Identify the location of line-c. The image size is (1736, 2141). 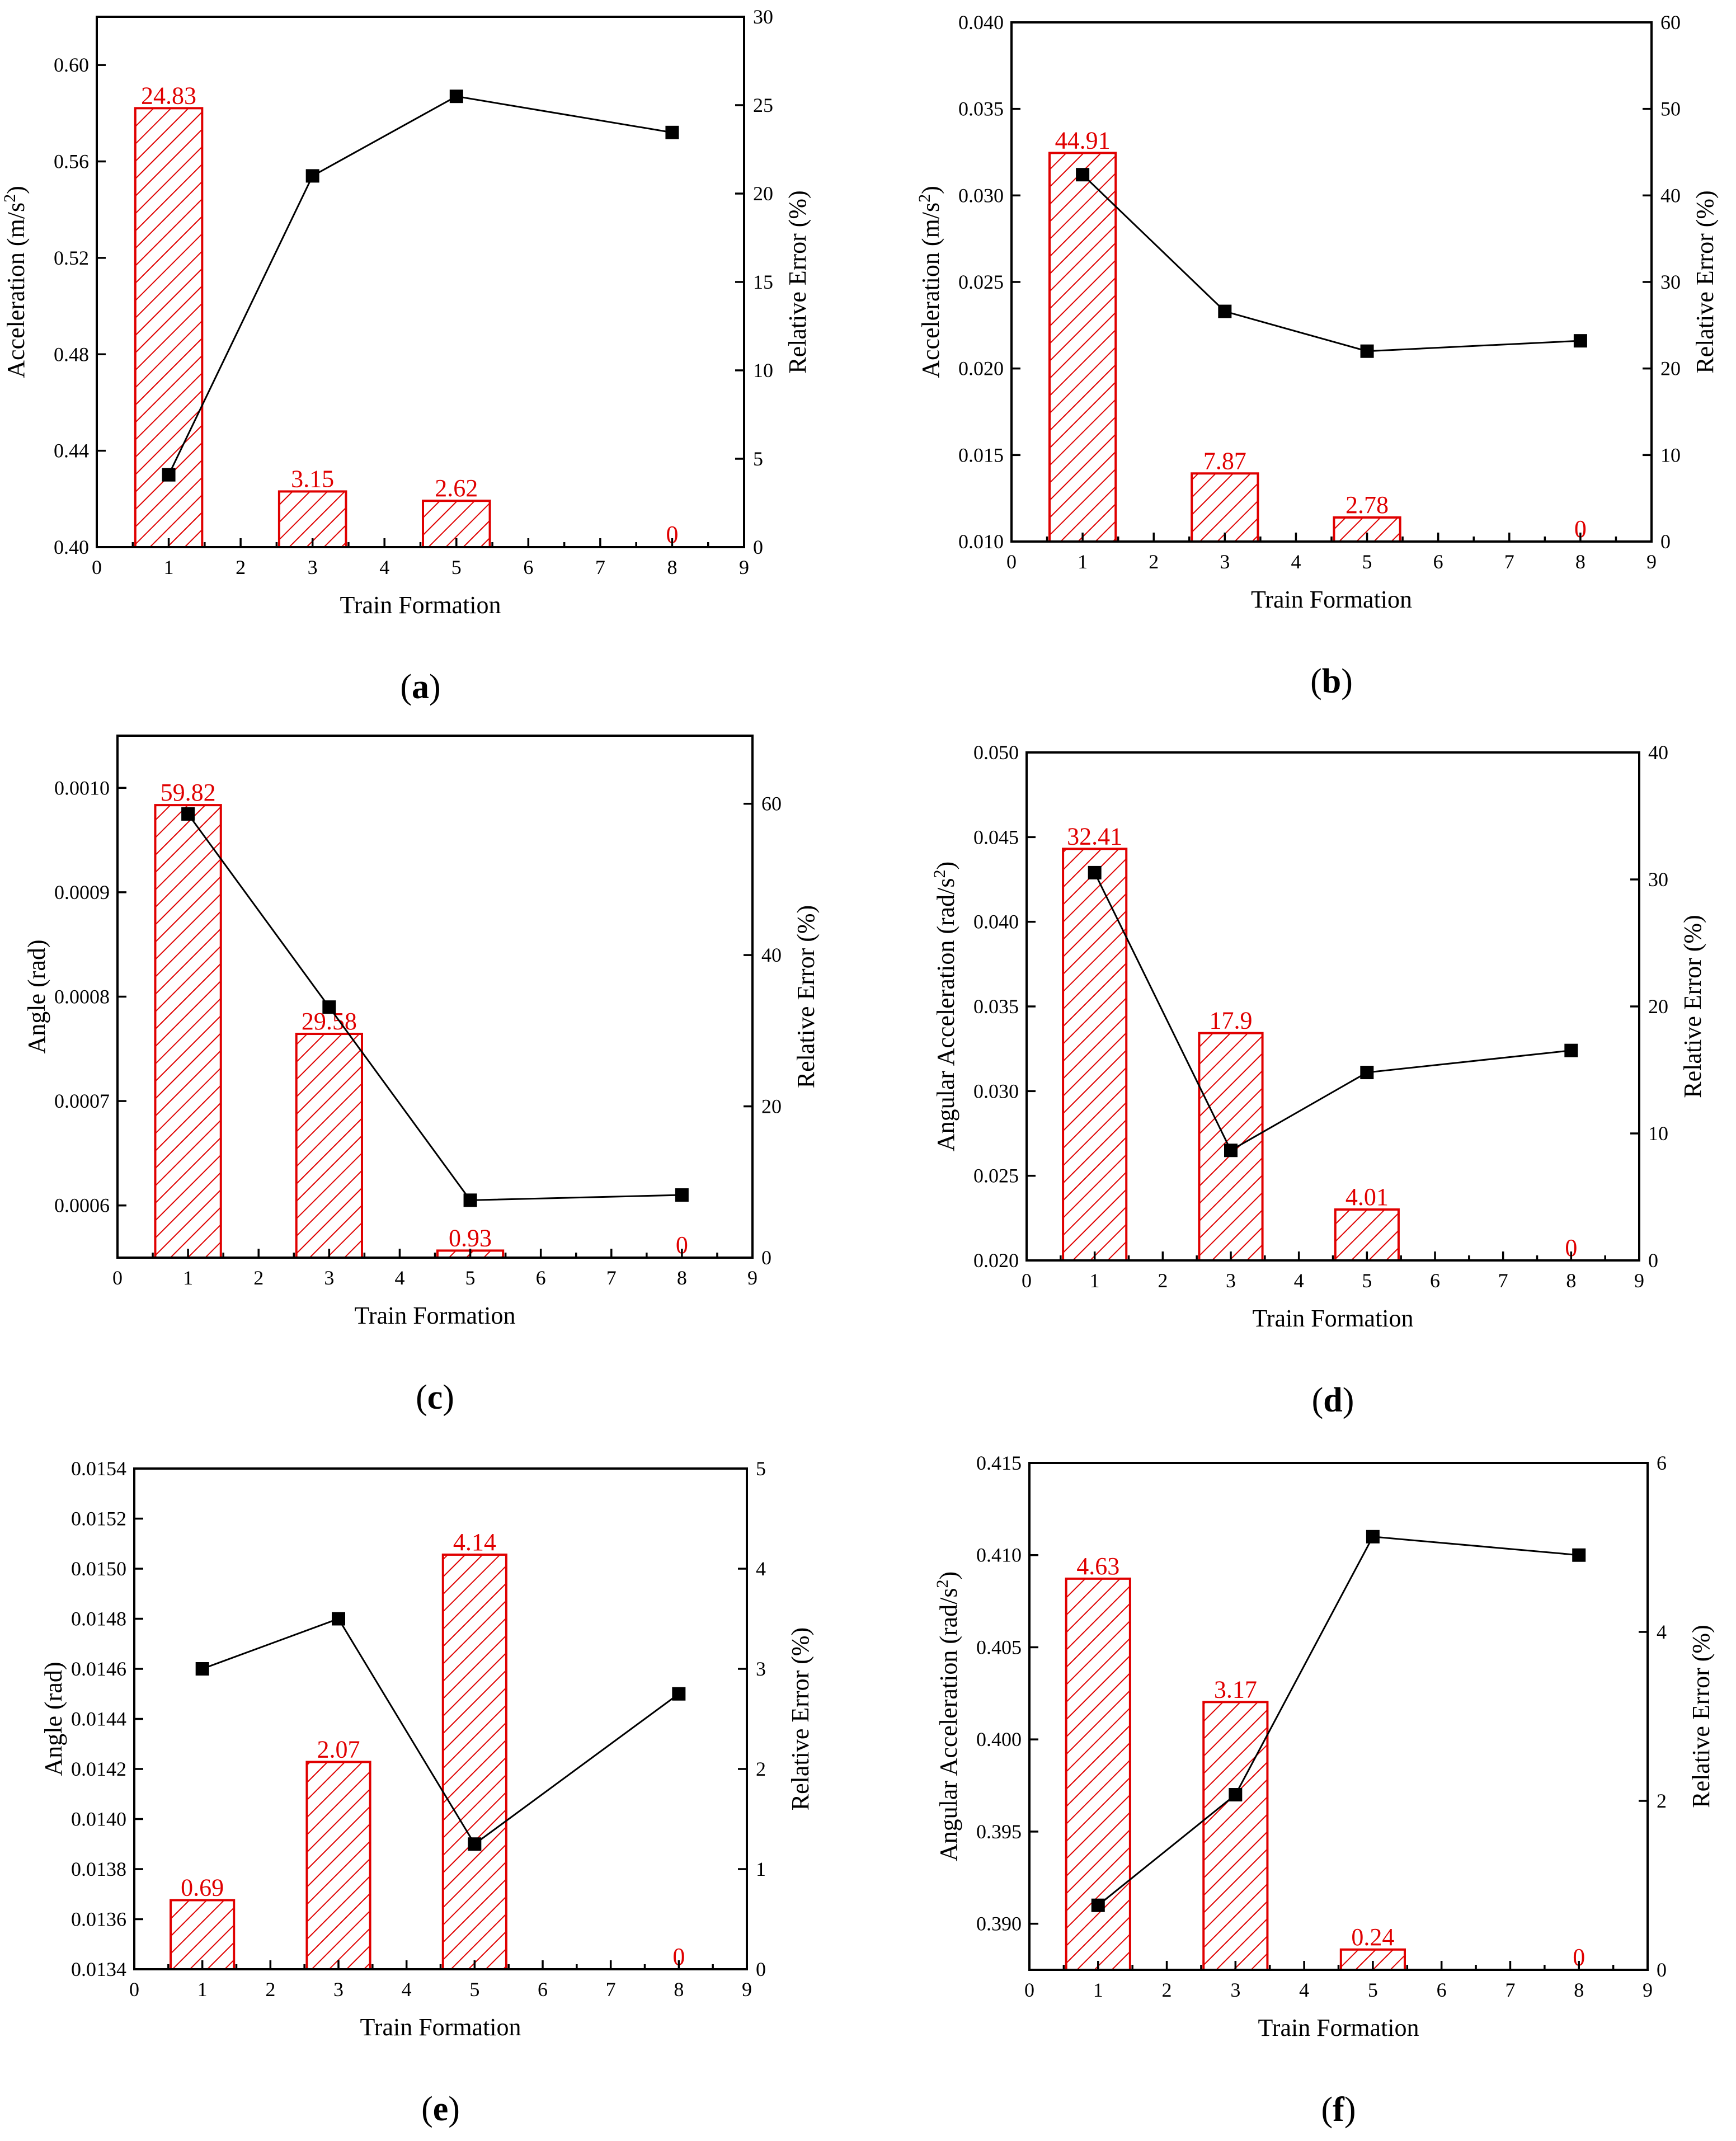
(435, 1007).